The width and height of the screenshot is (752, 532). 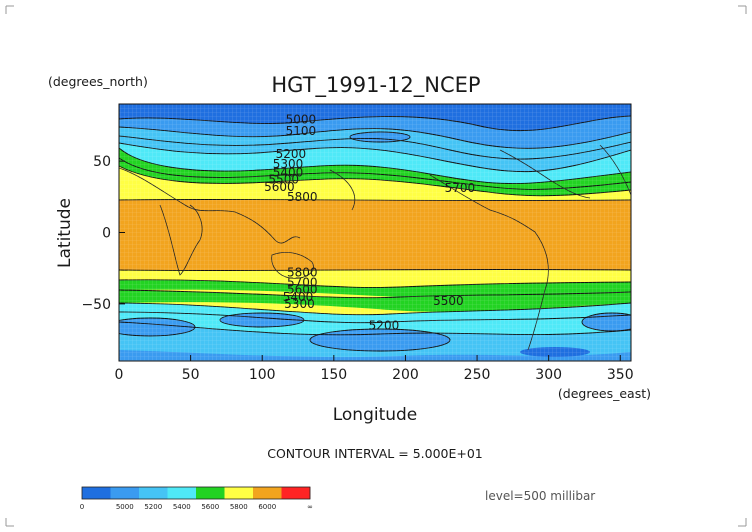 I want to click on colorbar-tick-label: 5400, so click(x=182, y=507).